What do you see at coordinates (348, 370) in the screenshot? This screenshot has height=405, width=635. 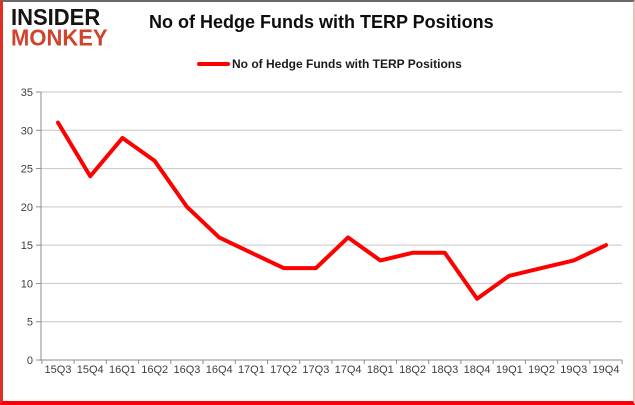 I see `x-tick-label: 17Q4` at bounding box center [348, 370].